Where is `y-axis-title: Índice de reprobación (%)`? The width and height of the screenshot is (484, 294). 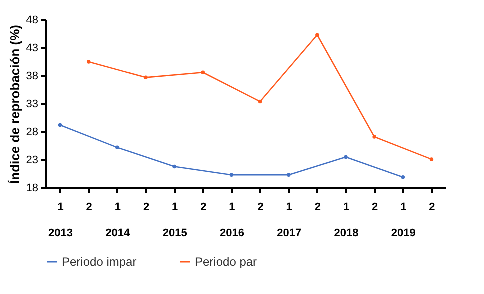 y-axis-title: Índice de reprobación (%) is located at coordinates (14, 104).